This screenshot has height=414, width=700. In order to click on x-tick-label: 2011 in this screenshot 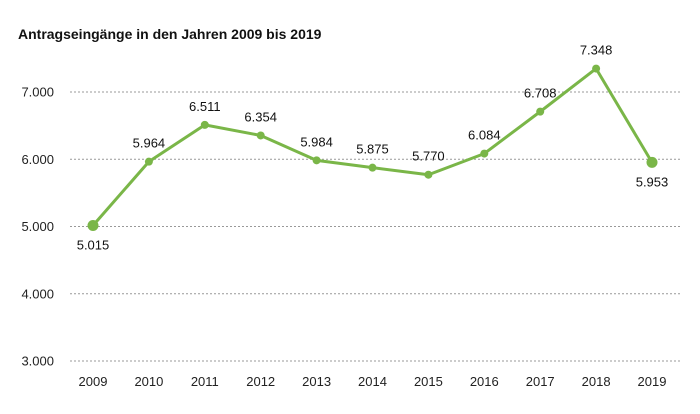, I will do `click(205, 381)`.